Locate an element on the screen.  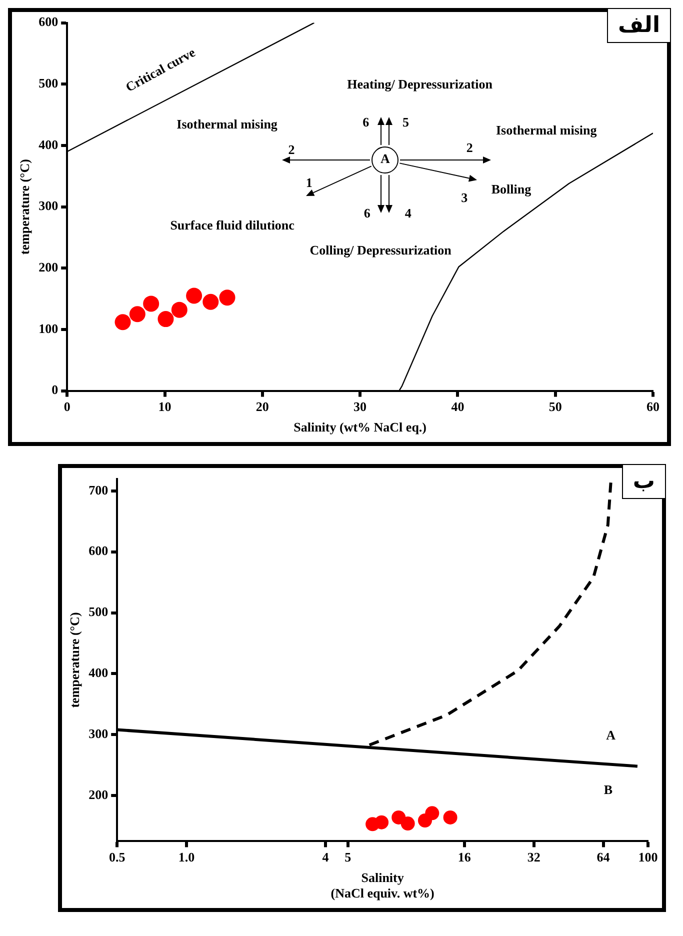
x-tick-label: 5 is located at coordinates (348, 856).